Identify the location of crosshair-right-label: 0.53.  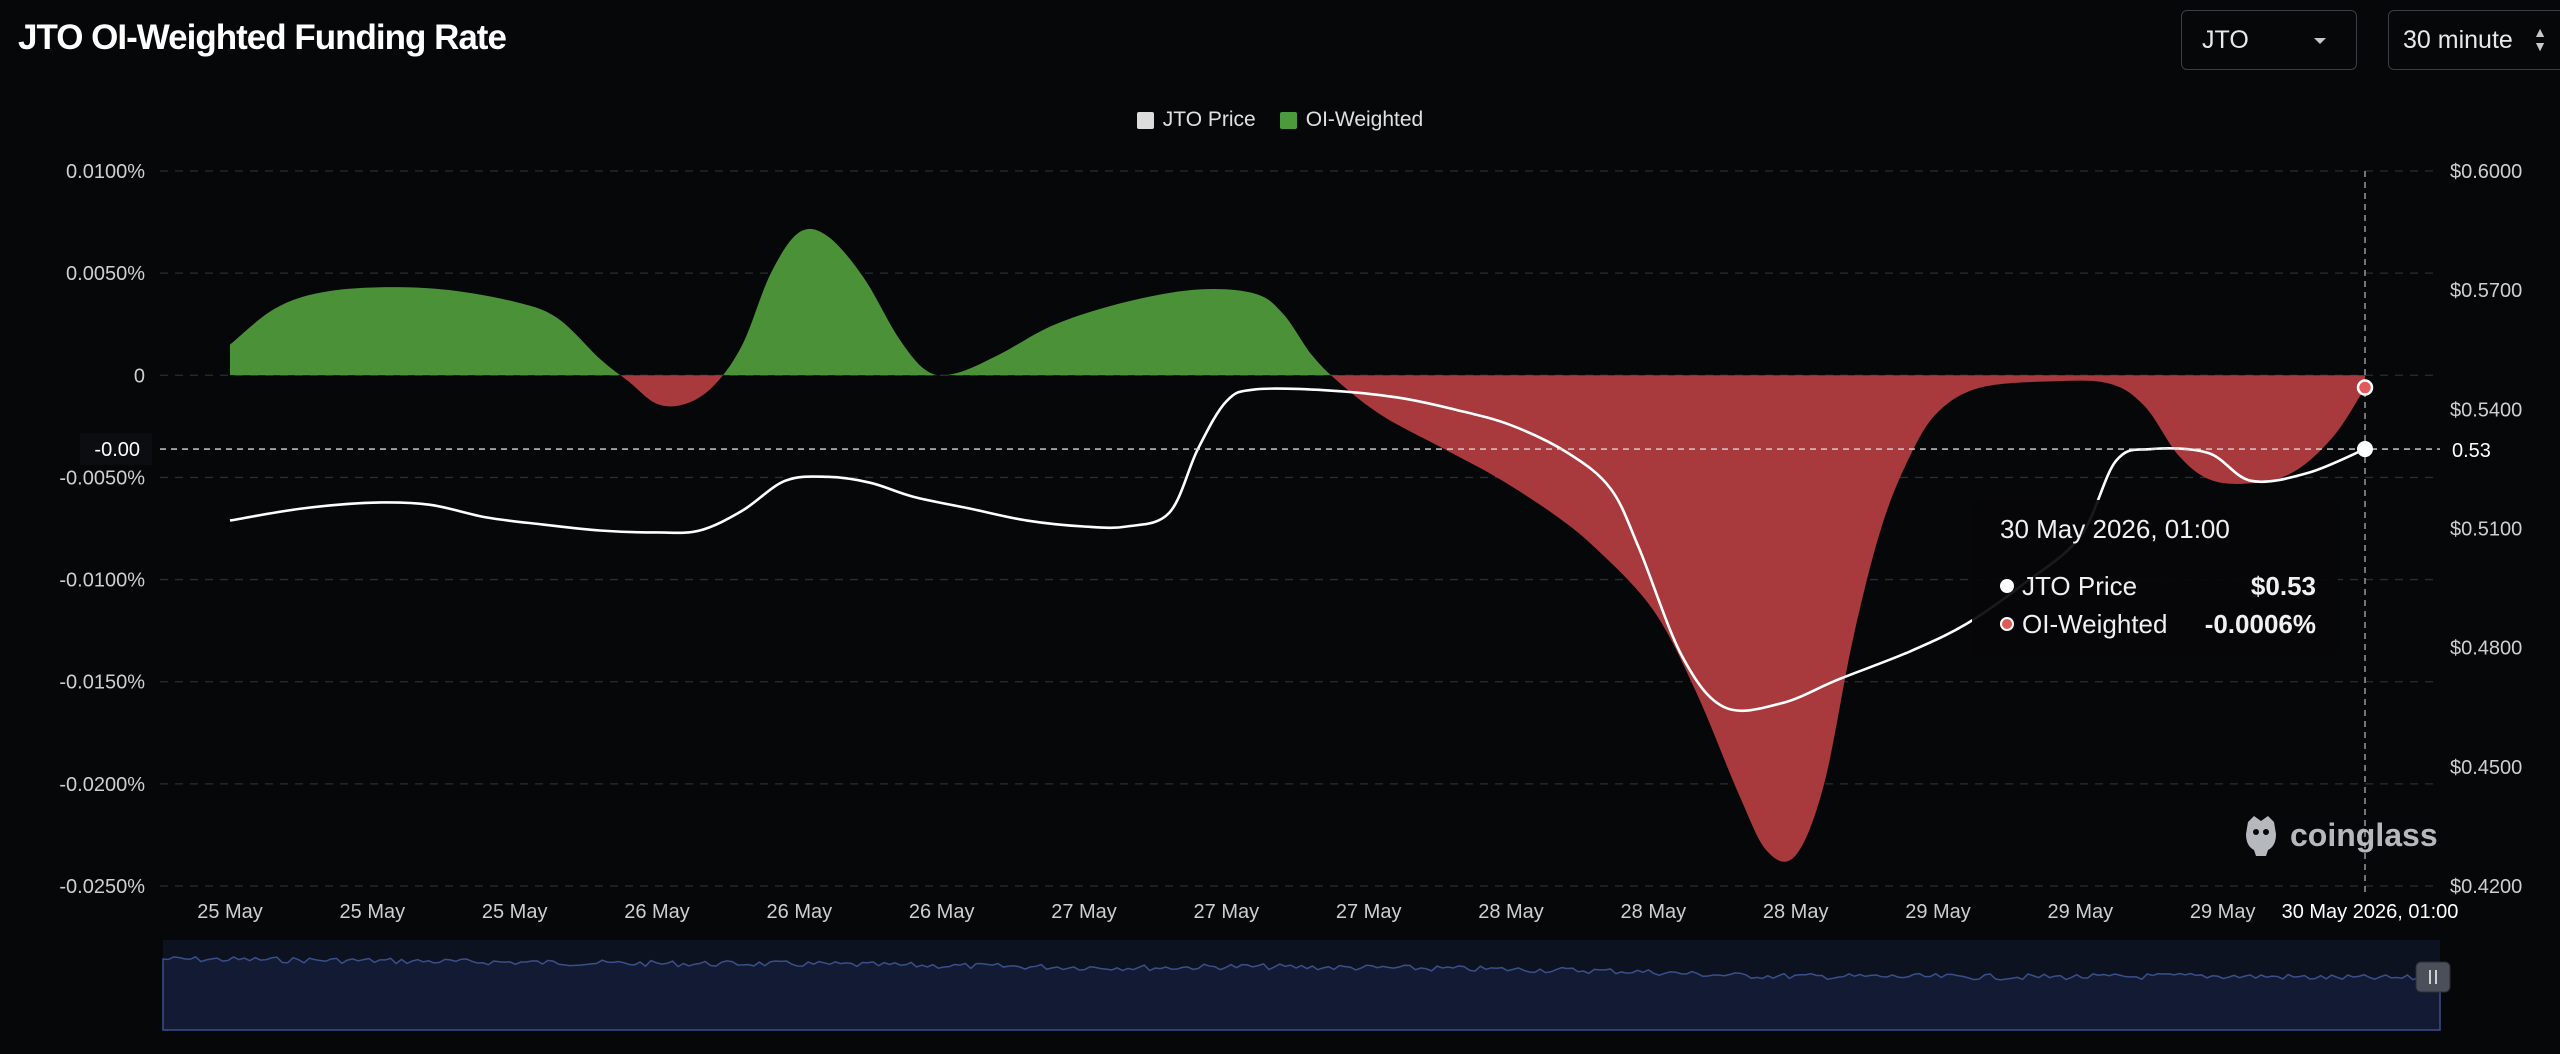
(2471, 451).